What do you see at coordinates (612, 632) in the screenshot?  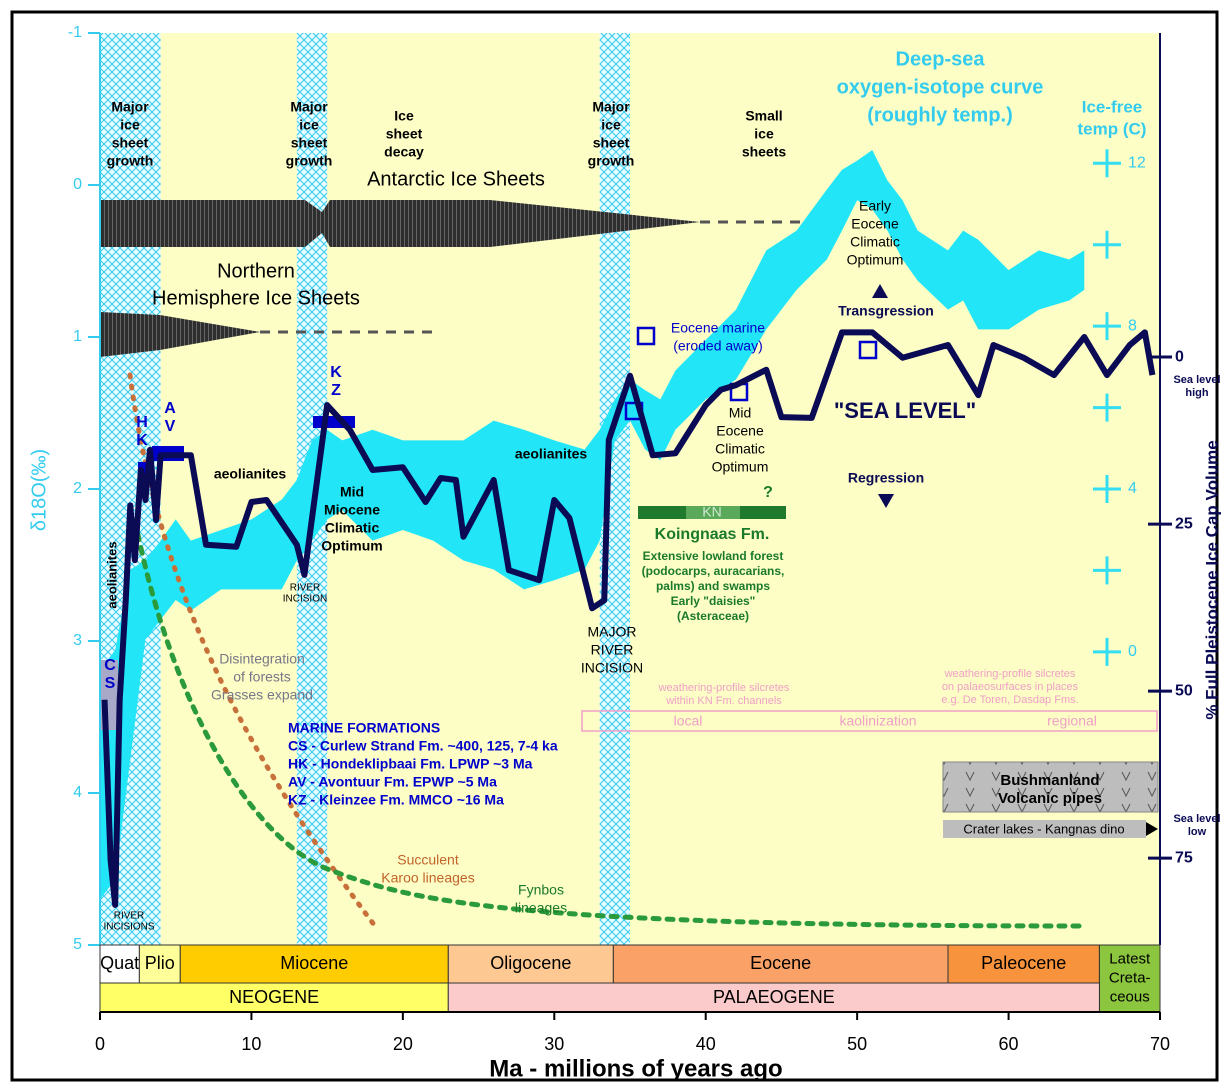 I see `annotation: MAJOR` at bounding box center [612, 632].